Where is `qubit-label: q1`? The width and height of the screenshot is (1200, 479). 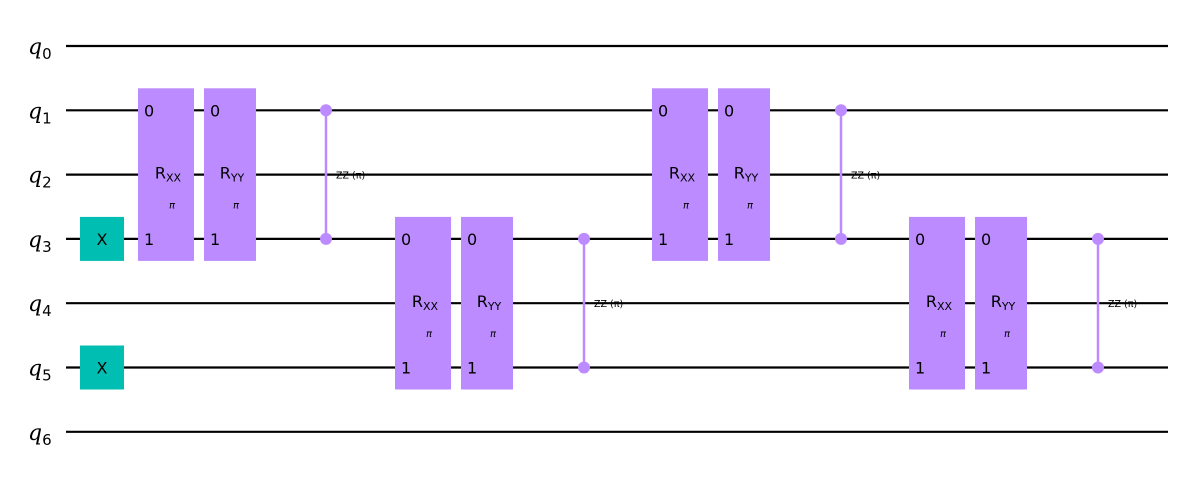 qubit-label: q1 is located at coordinates (40, 113).